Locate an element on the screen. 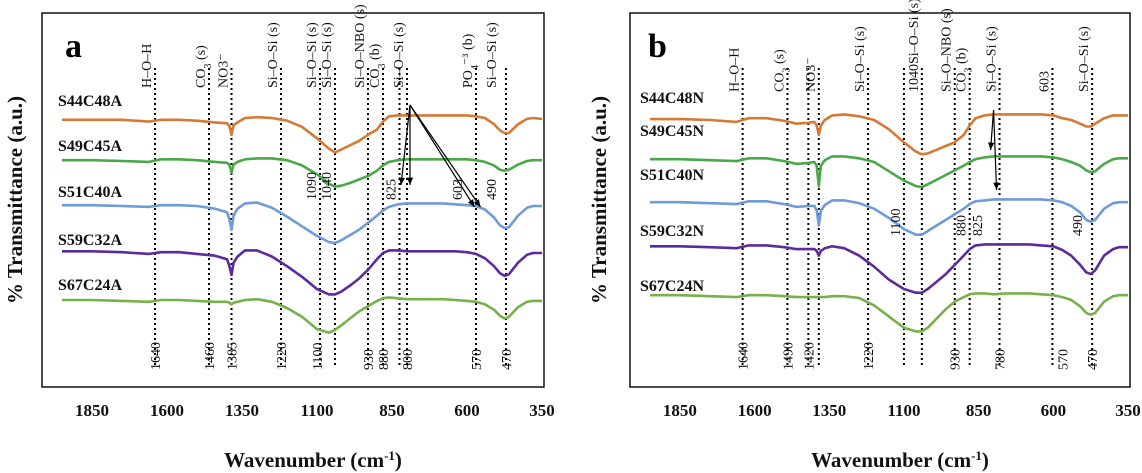 This screenshot has width=1142, height=473. sample-label: S67C24A is located at coordinates (90, 285).